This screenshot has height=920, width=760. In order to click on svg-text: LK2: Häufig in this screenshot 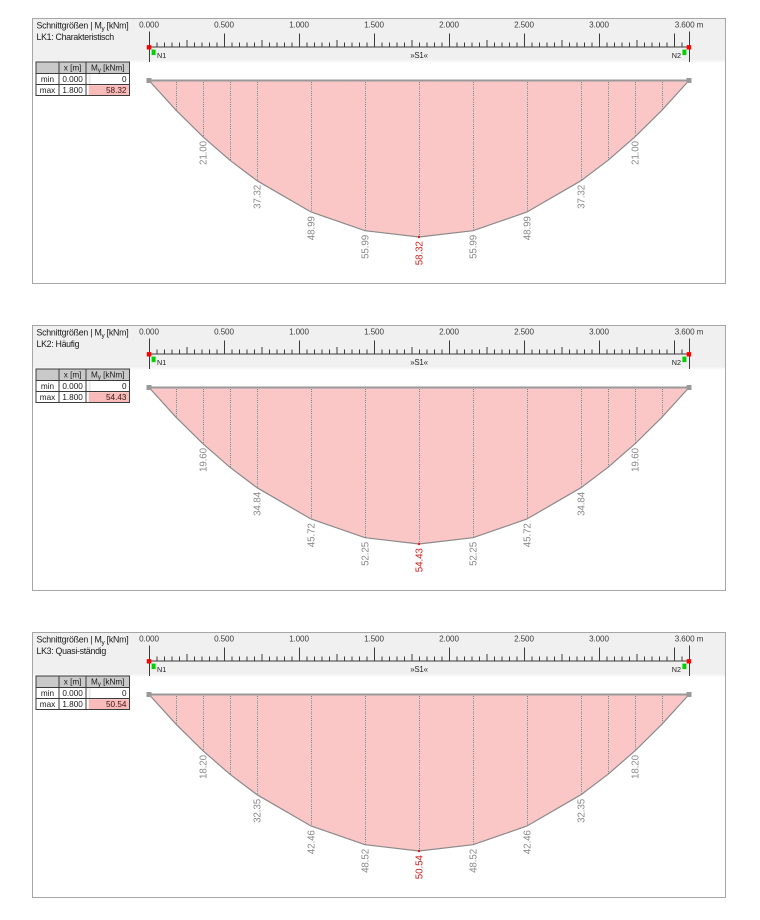, I will do `click(58, 344)`.